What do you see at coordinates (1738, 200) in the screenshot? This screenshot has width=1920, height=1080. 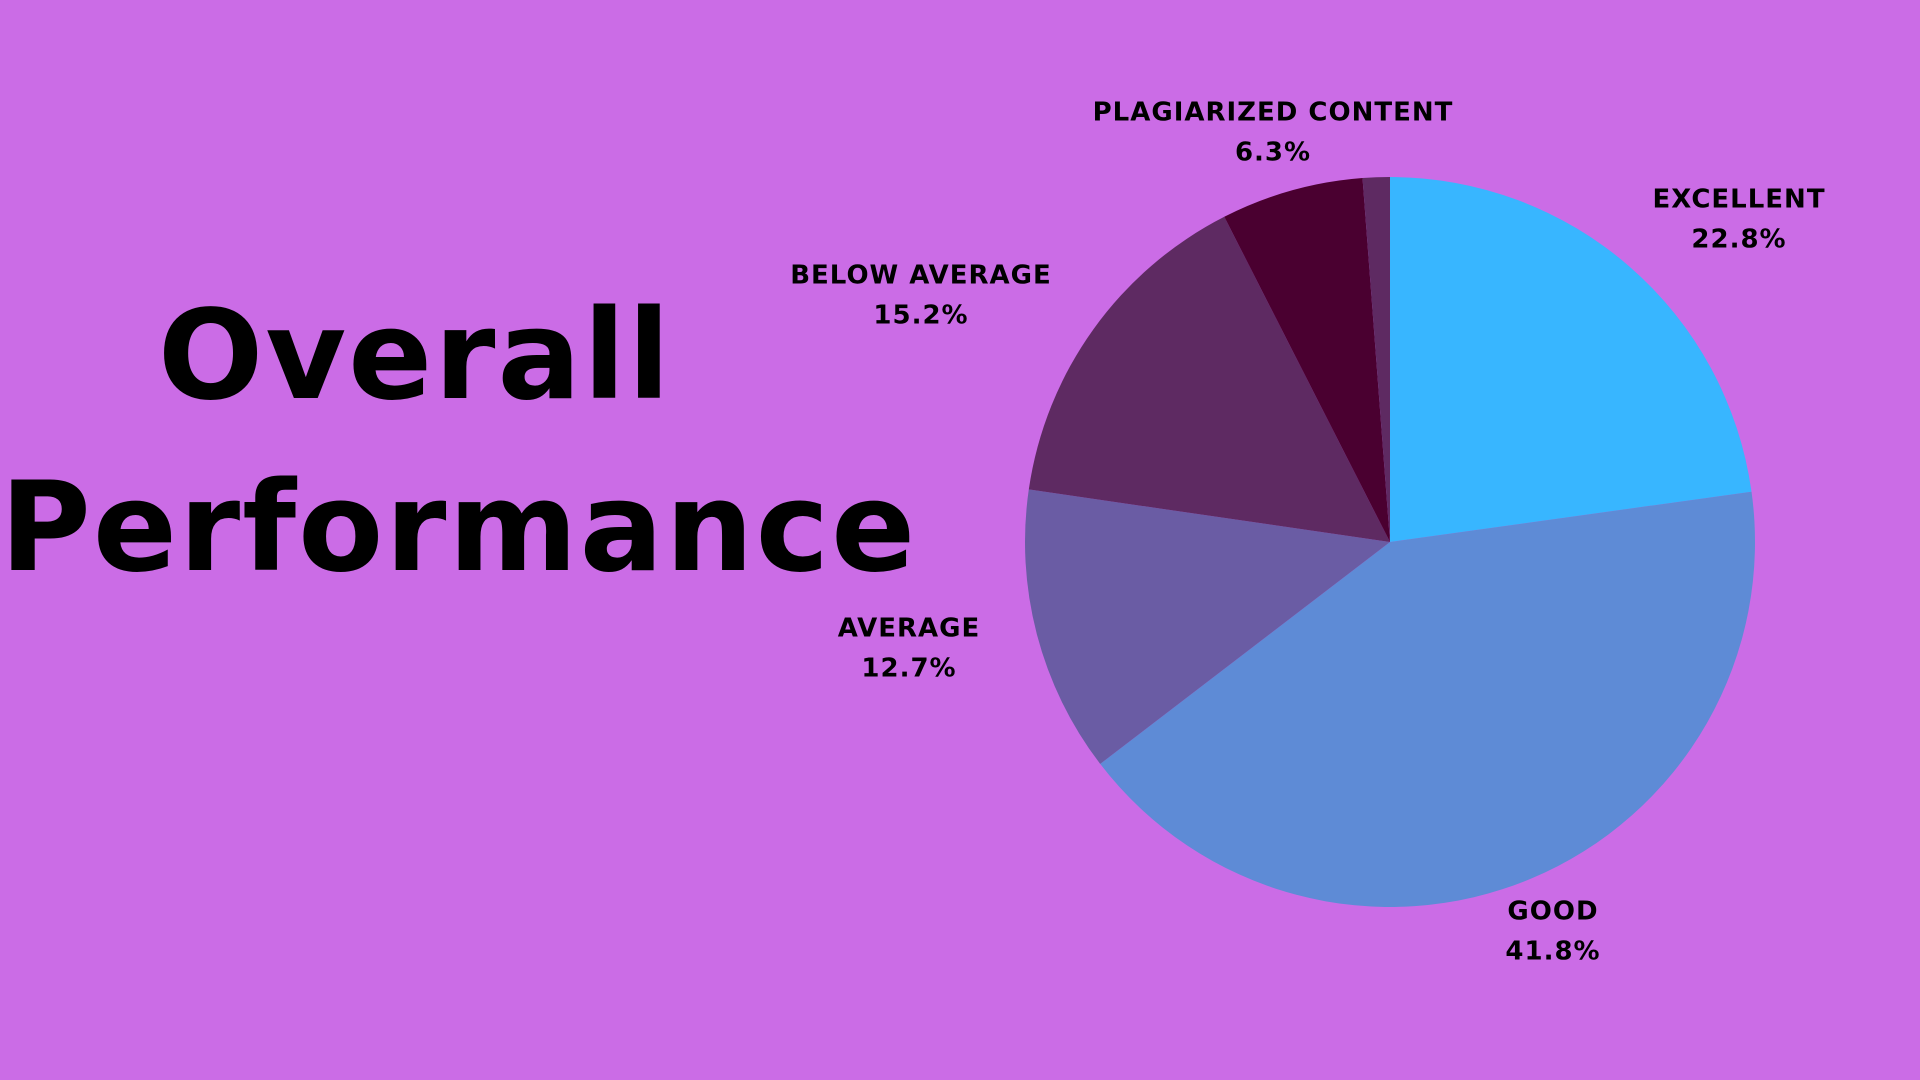 I see `slice-label: EXCELLENT` at bounding box center [1738, 200].